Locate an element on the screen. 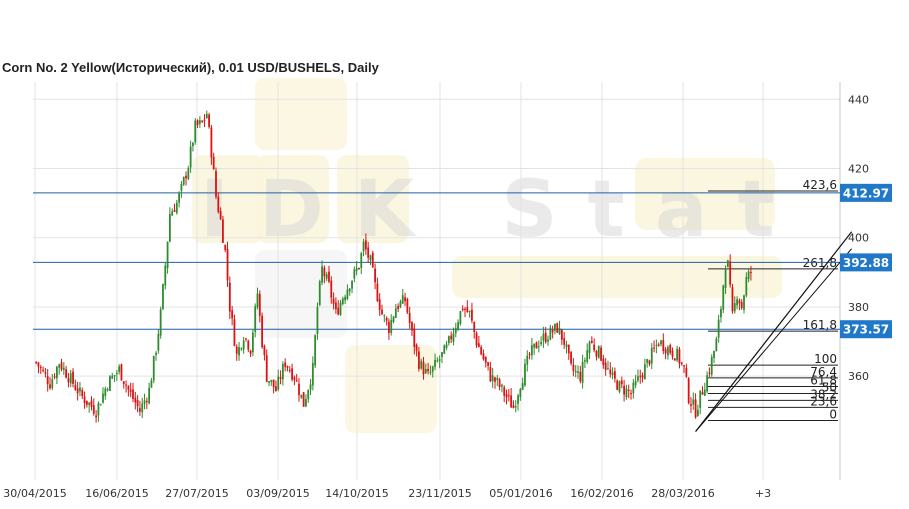 The image size is (909, 509). fib-level-label: 423,6 is located at coordinates (820, 185).